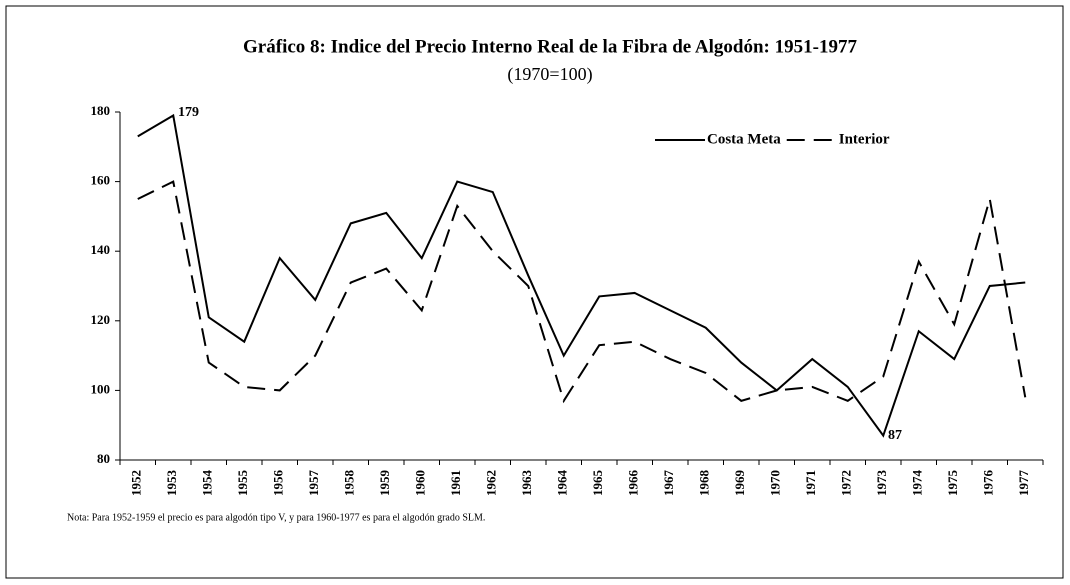 This screenshot has width=1070, height=585. I want to click on y-tick-label: 160, so click(101, 180).